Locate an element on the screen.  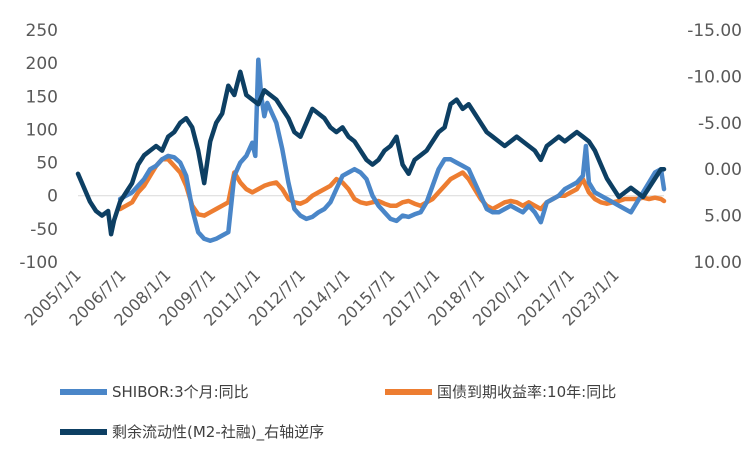
left-axis: 250 200 150 100 50 0 -50 -100 is located at coordinates (38, 147).